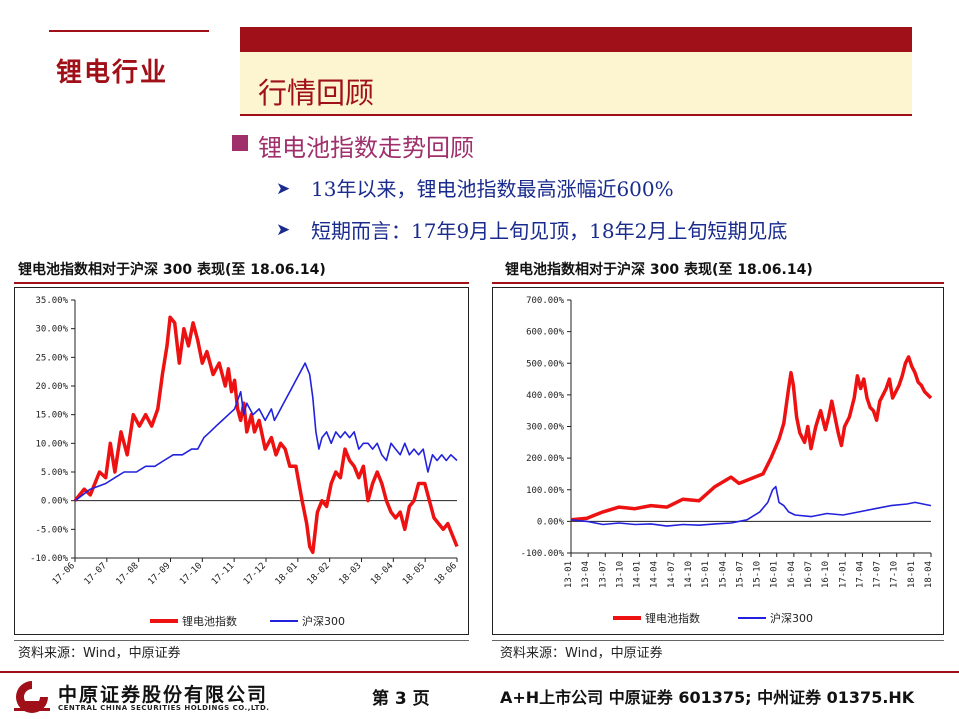  Describe the element at coordinates (718, 640) in the screenshot. I see `chart-2-source-divider` at that location.